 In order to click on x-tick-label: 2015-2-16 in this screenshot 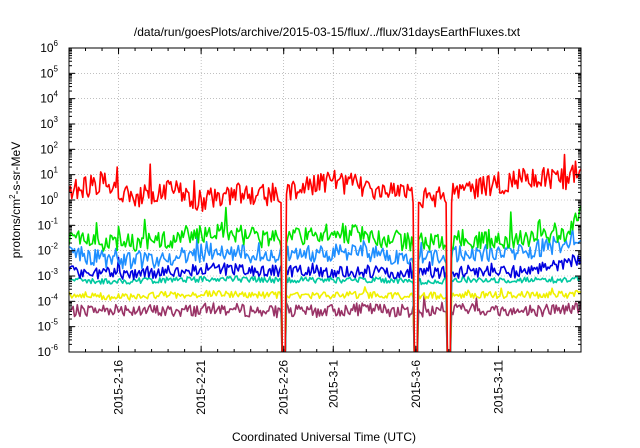, I will do `click(119, 387)`.